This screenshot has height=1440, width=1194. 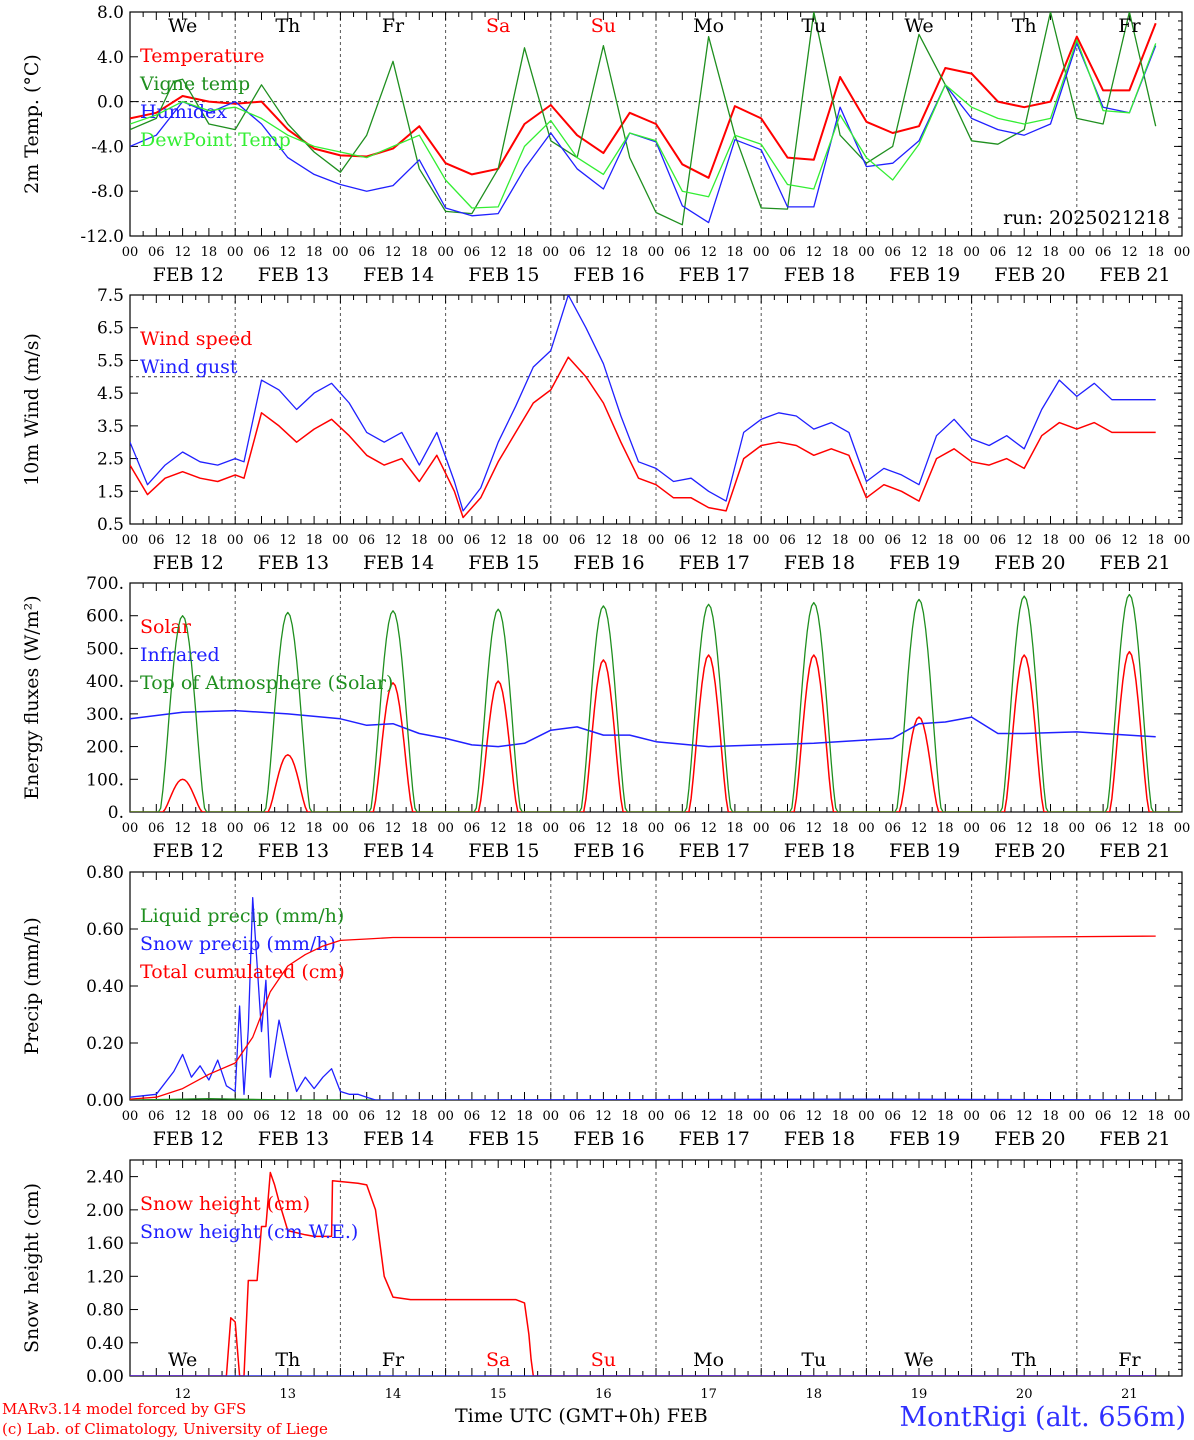 I want to click on day-name-label: Mo, so click(x=708, y=1360).